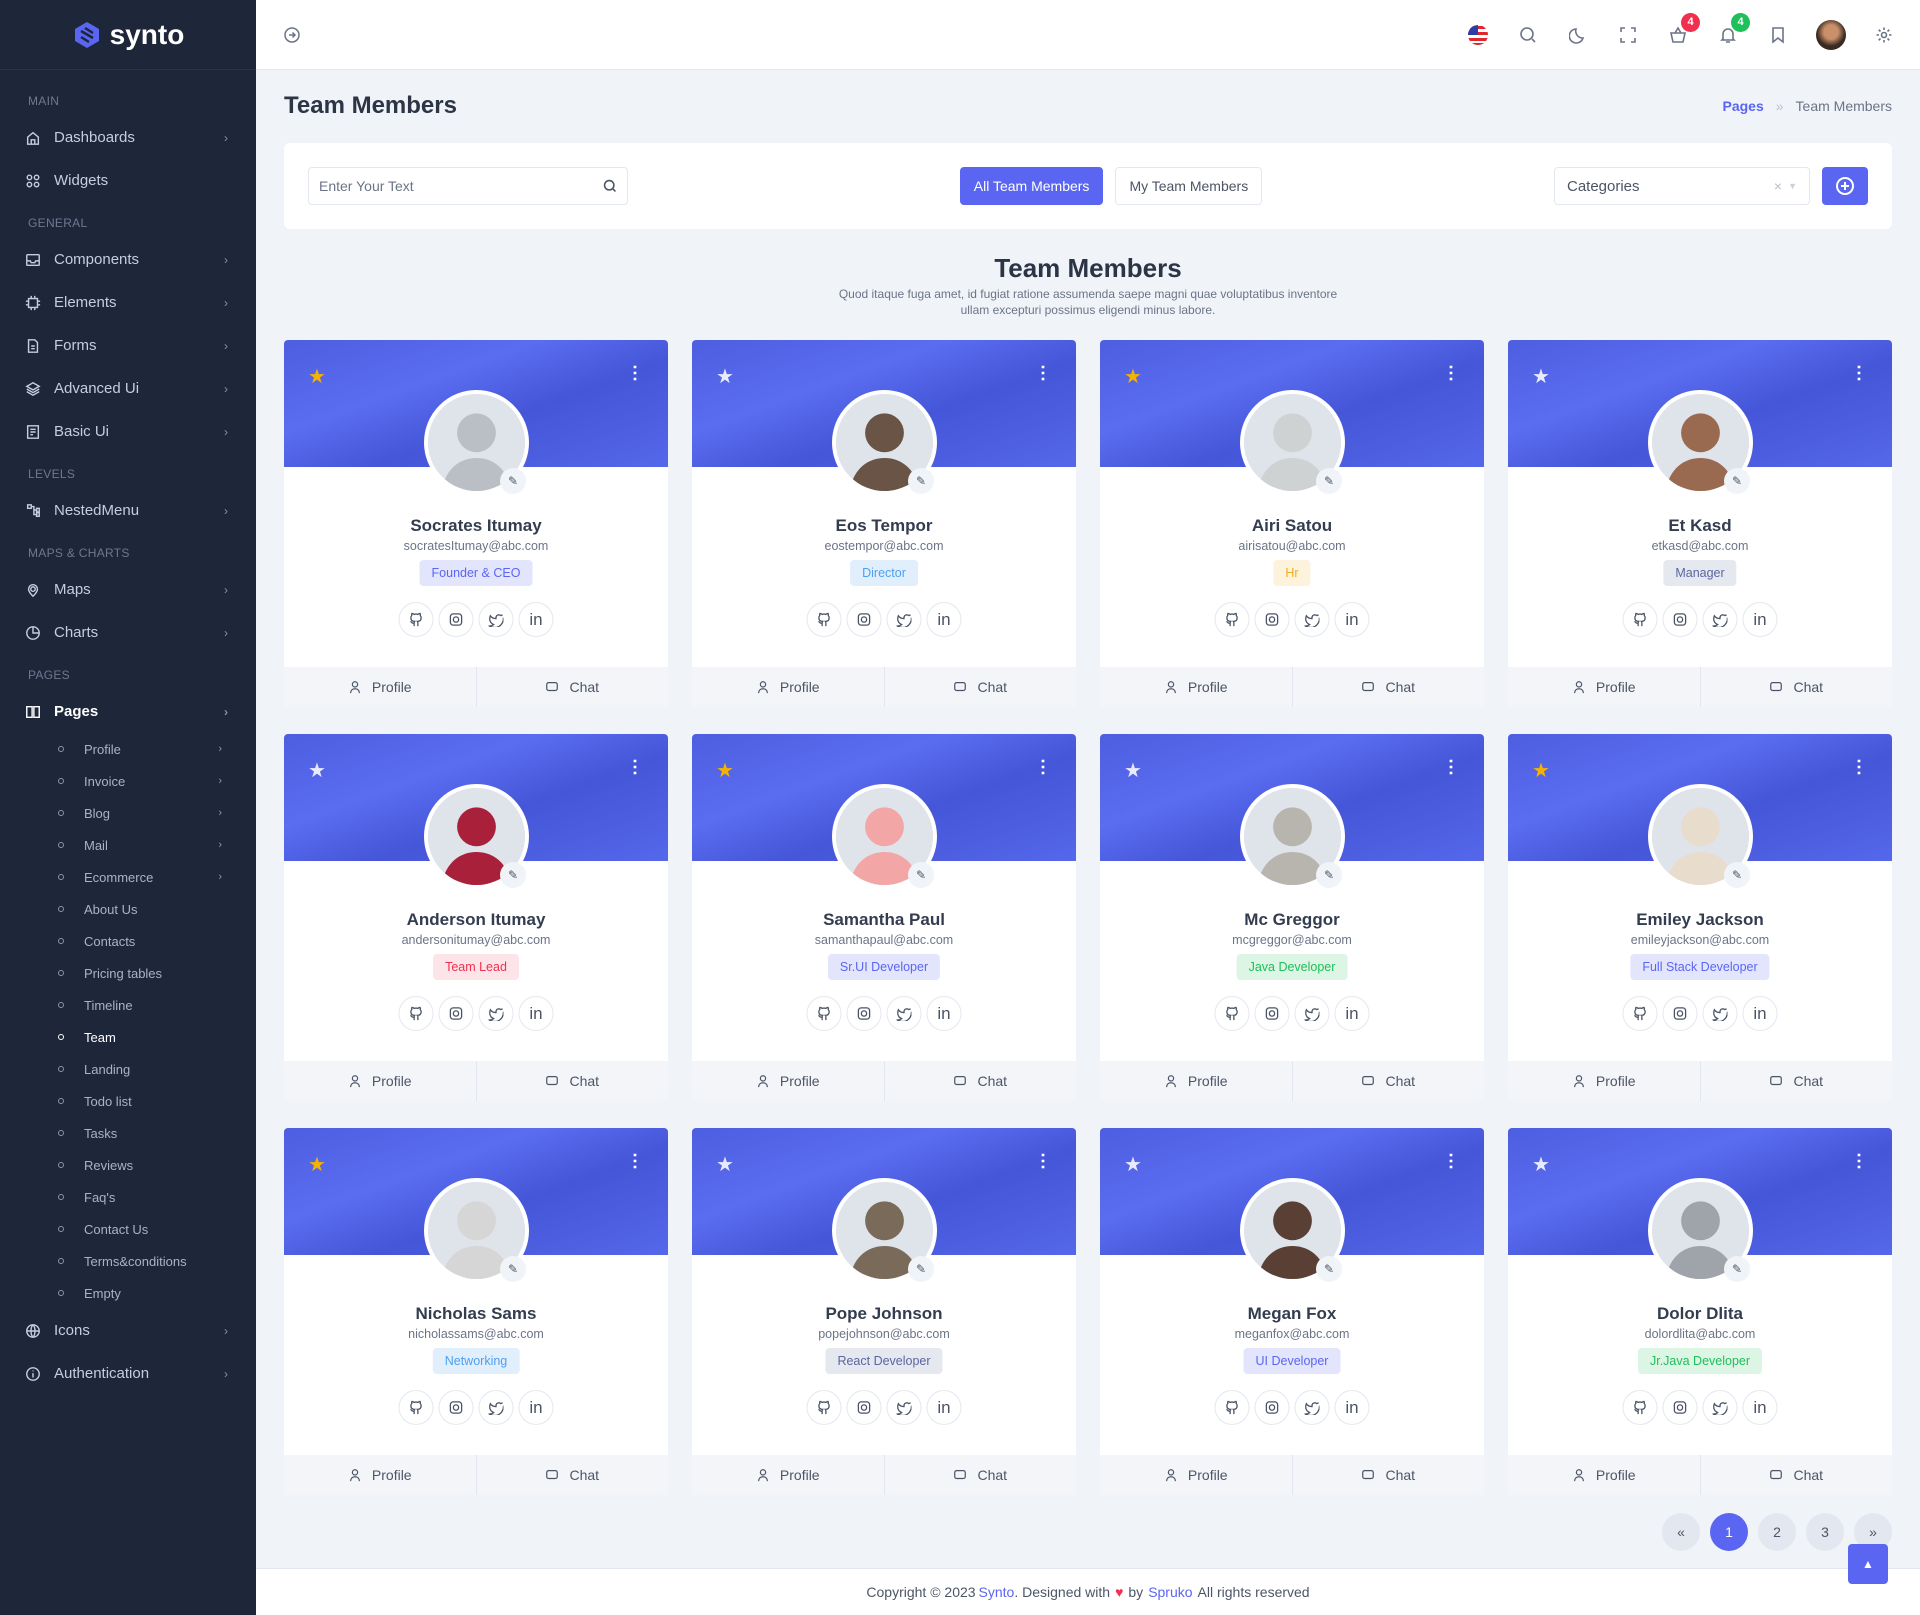  Describe the element at coordinates (1825, 1532) in the screenshot. I see `pagination-page: 3` at that location.